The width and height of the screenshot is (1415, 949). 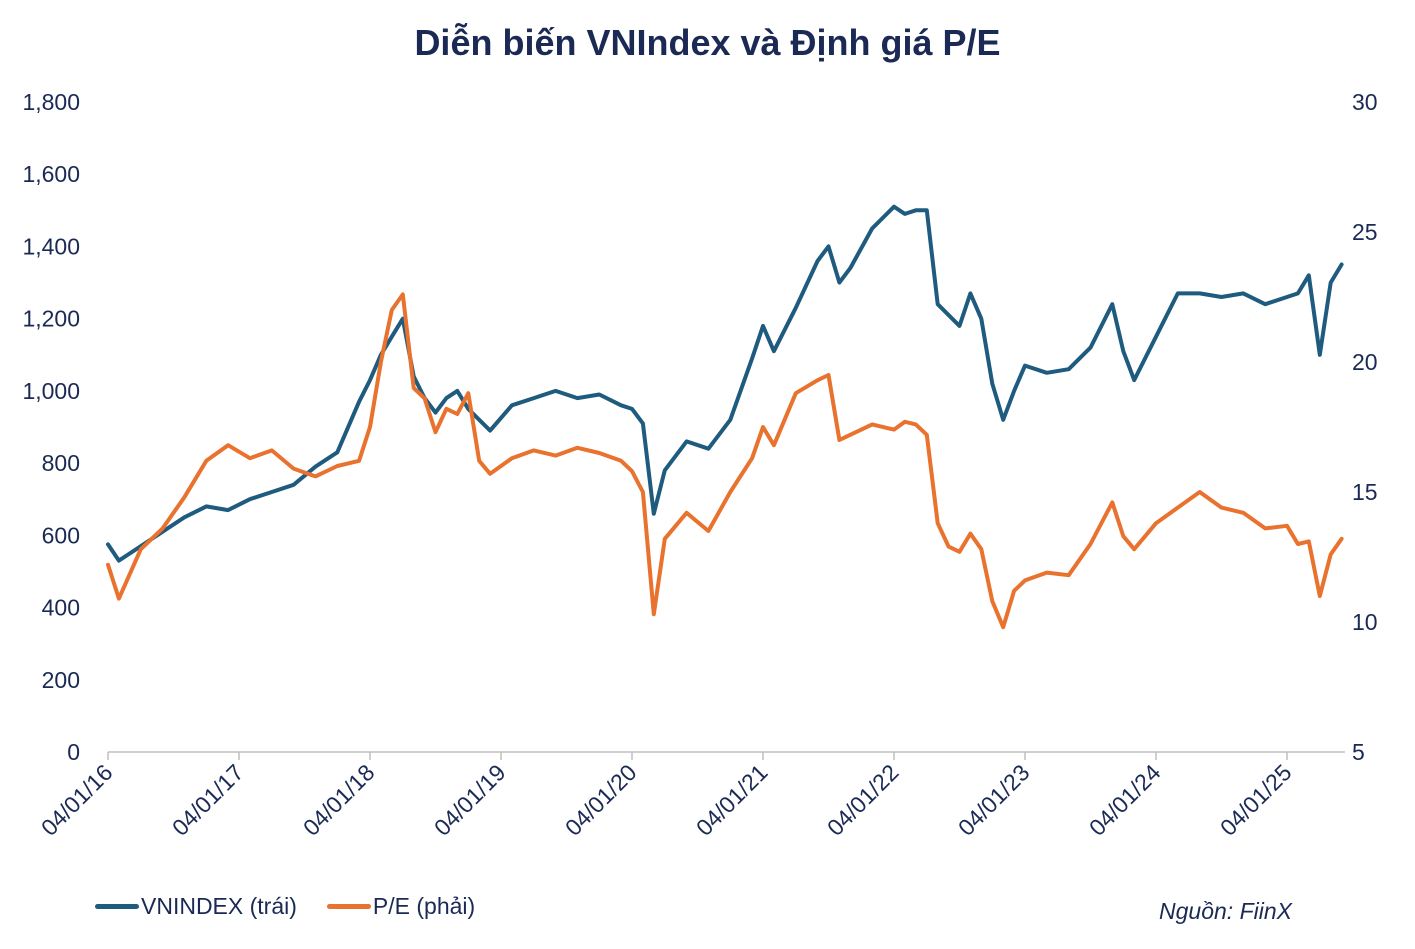 I want to click on source-note: Nguồn: FiinX, so click(x=1225, y=911).